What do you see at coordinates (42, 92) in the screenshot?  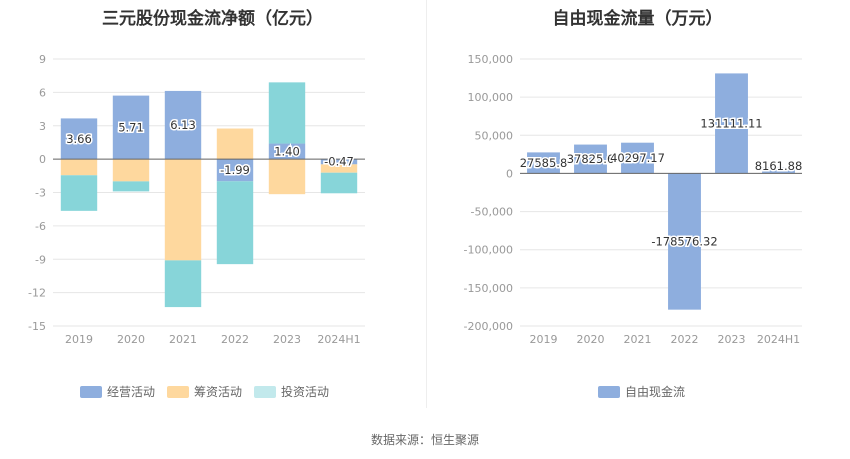 I see `cashflow-y-tick-label: 6` at bounding box center [42, 92].